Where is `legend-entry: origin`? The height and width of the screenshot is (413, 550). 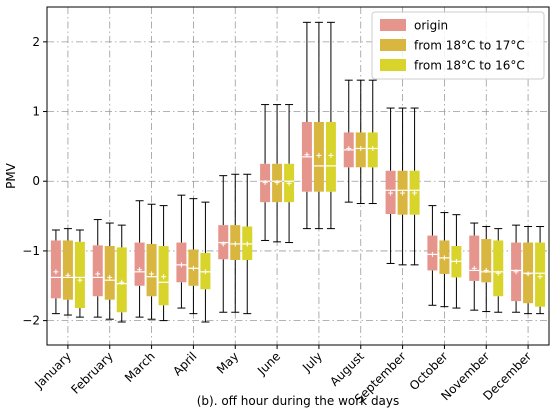 legend-entry: origin is located at coordinates (414, 26).